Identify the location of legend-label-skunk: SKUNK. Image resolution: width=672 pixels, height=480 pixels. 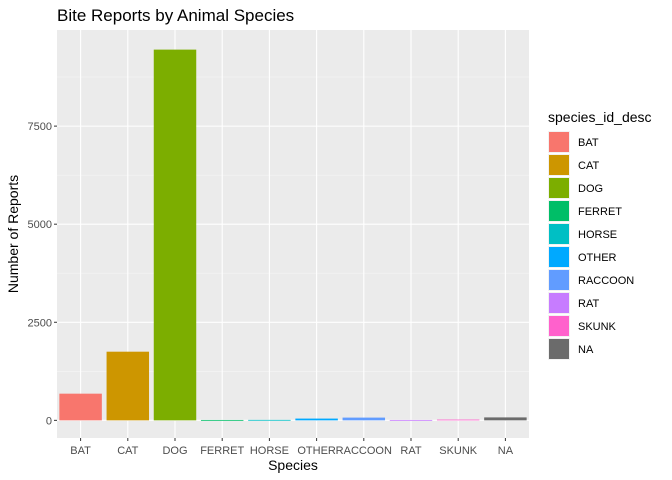
(597, 327).